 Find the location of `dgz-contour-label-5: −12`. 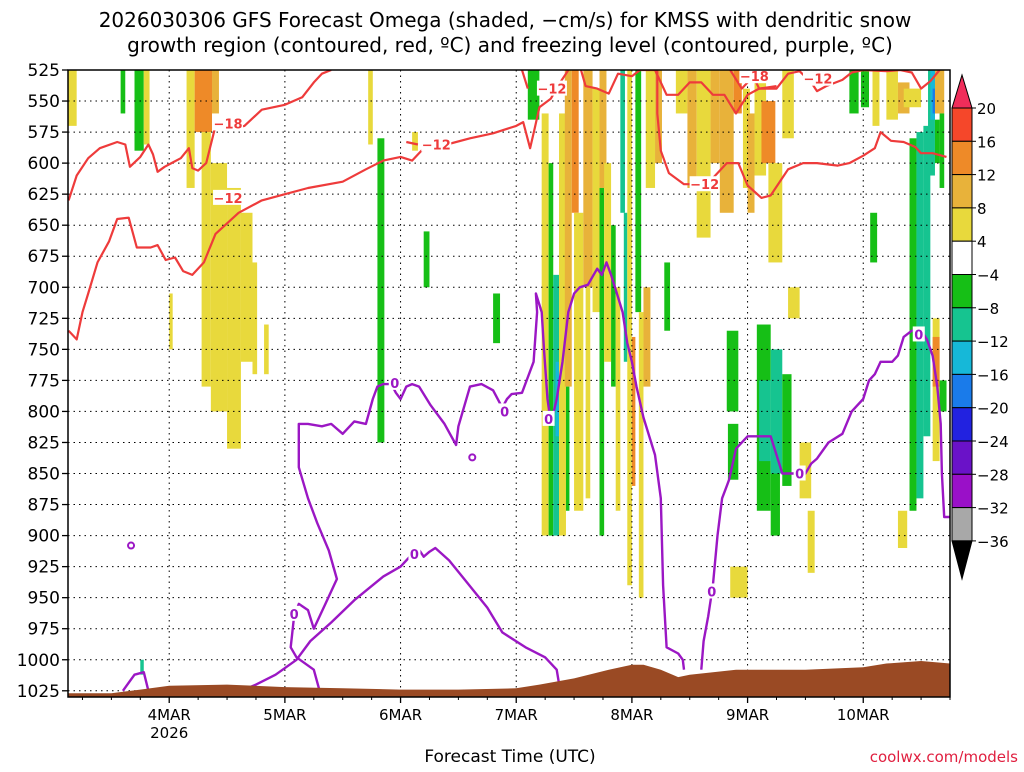

dgz-contour-label-5: −12 is located at coordinates (551, 90).